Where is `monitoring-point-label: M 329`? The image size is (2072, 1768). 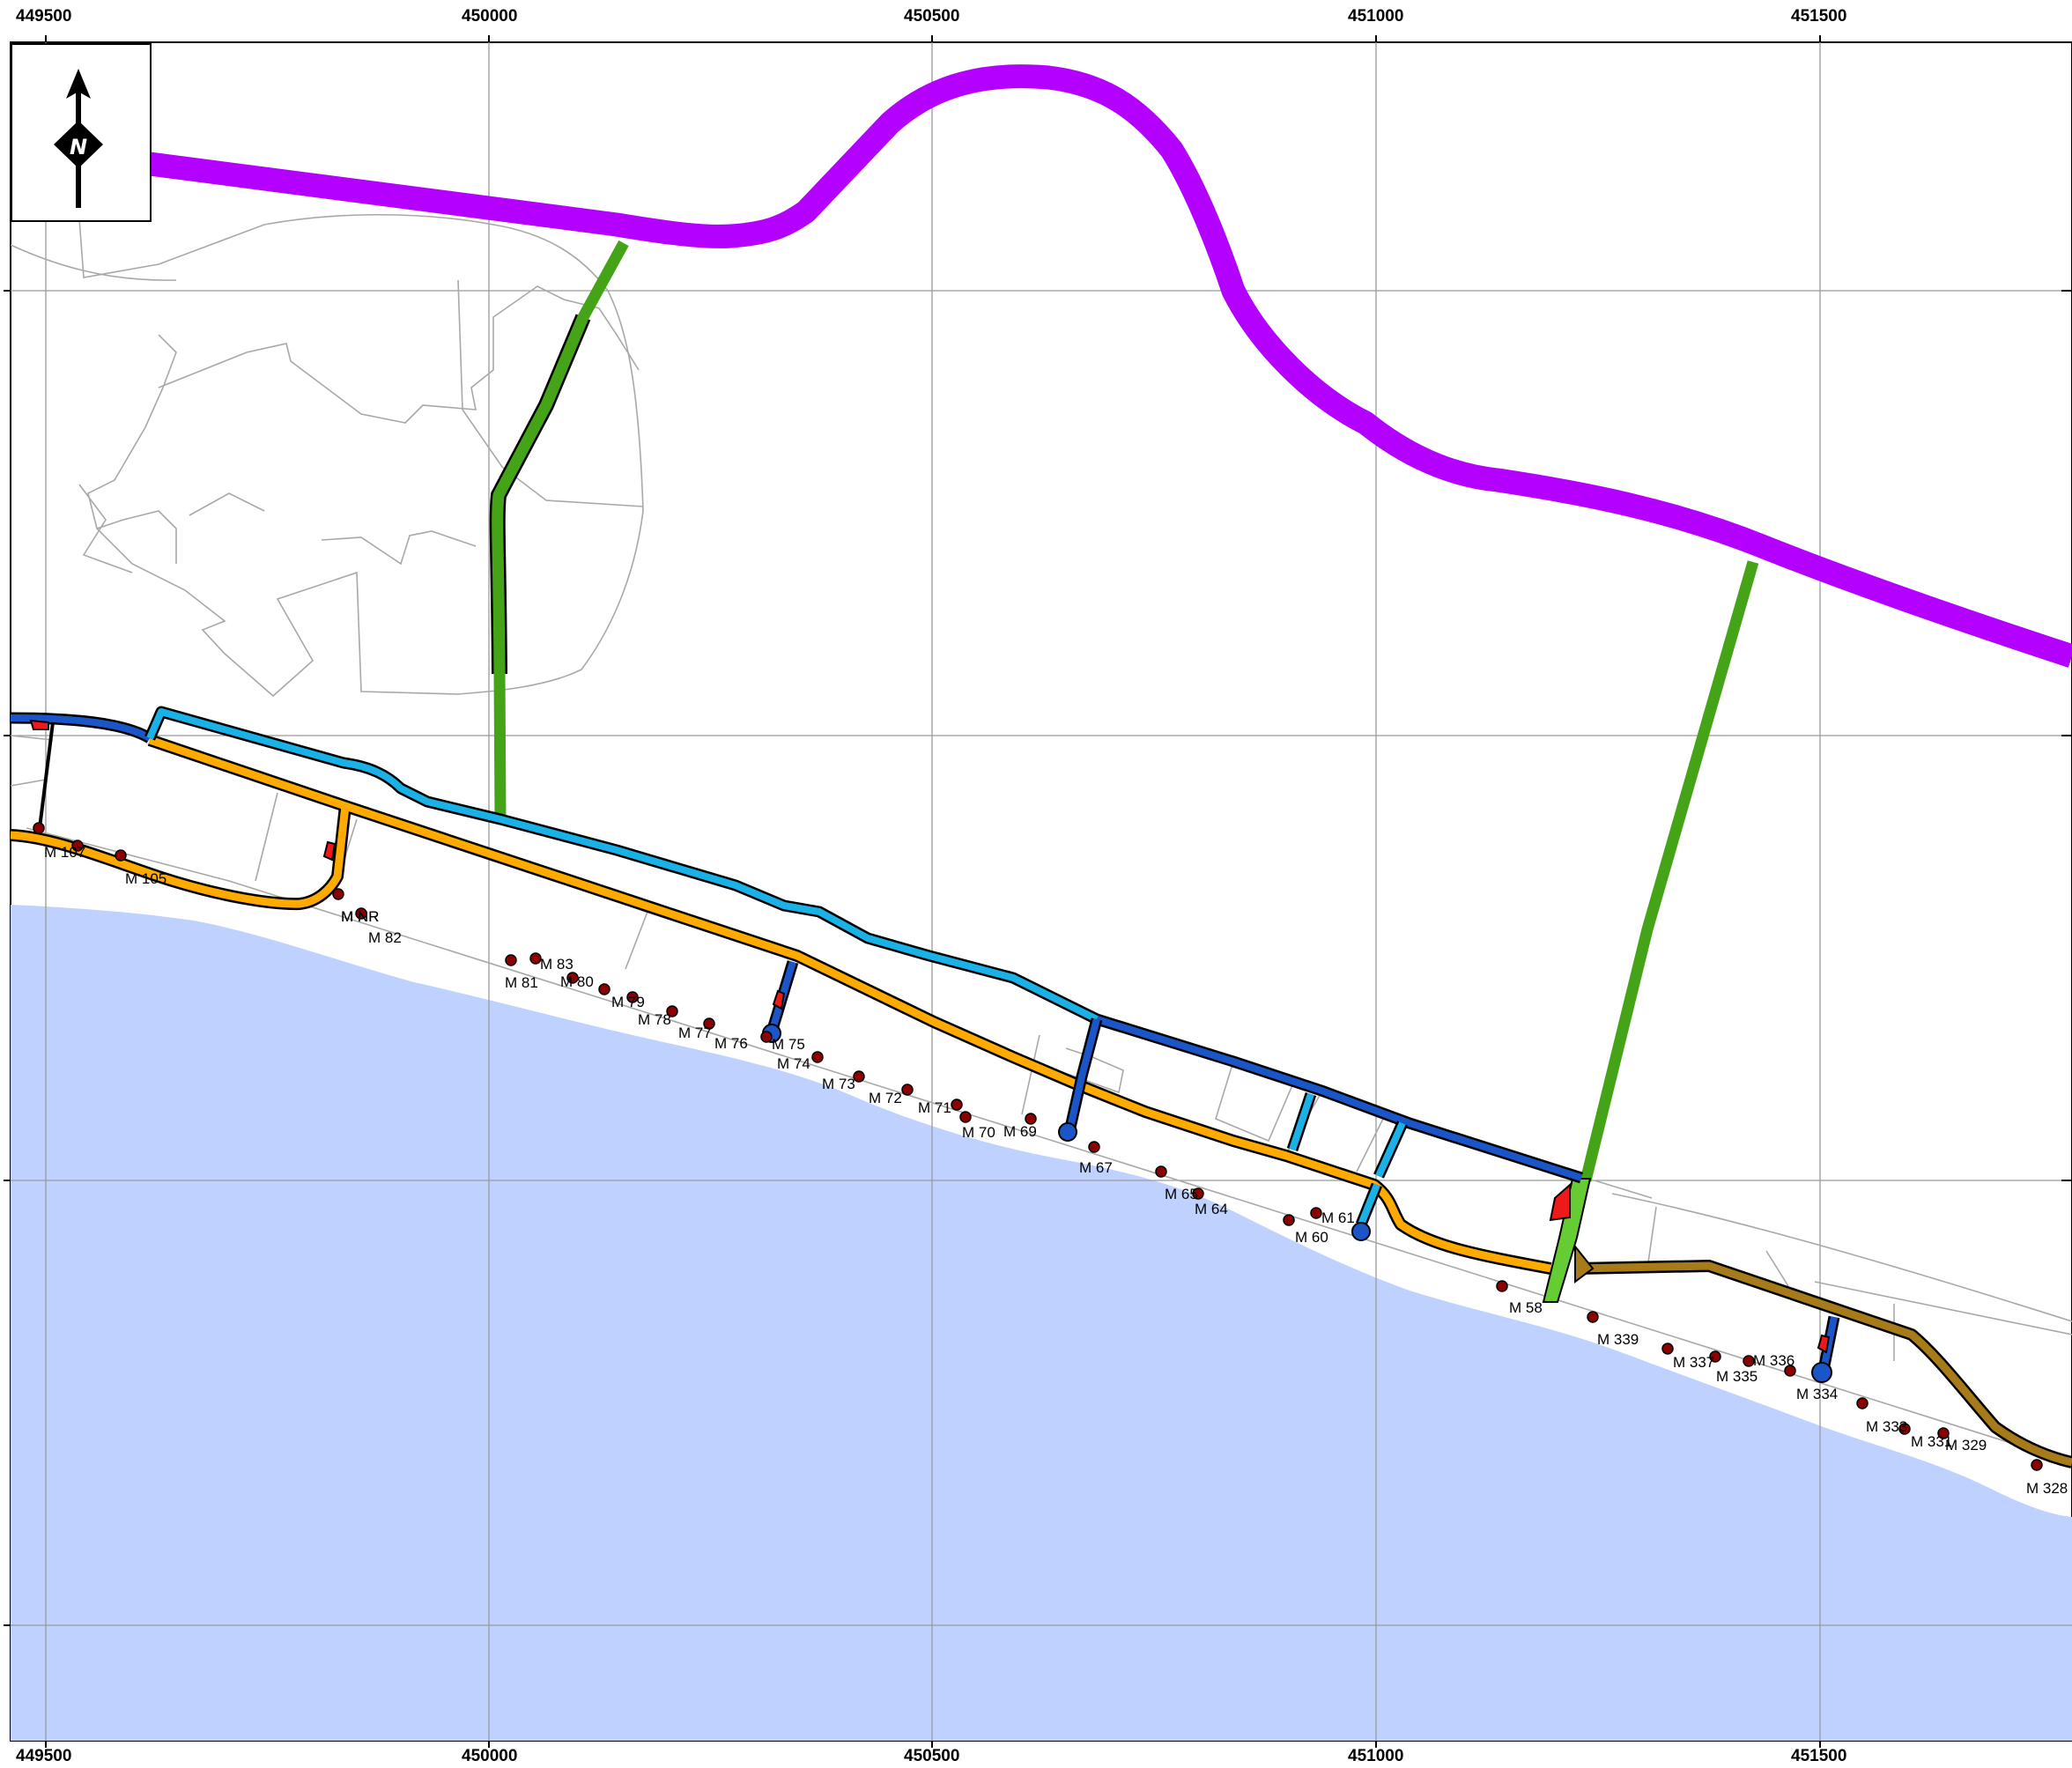 monitoring-point-label: M 329 is located at coordinates (1966, 1445).